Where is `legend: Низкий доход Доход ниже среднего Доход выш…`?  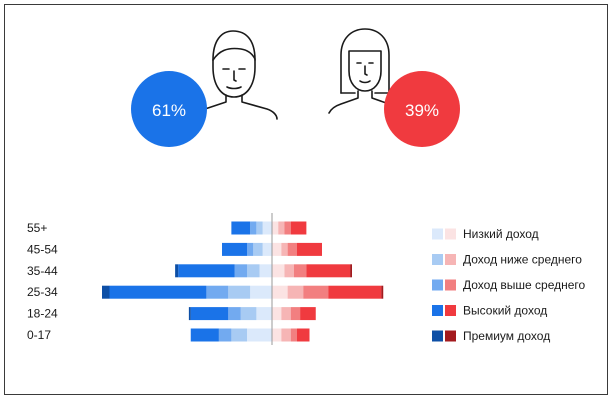 legend: Низкий доход Доход ниже среднего Доход выш… is located at coordinates (509, 285).